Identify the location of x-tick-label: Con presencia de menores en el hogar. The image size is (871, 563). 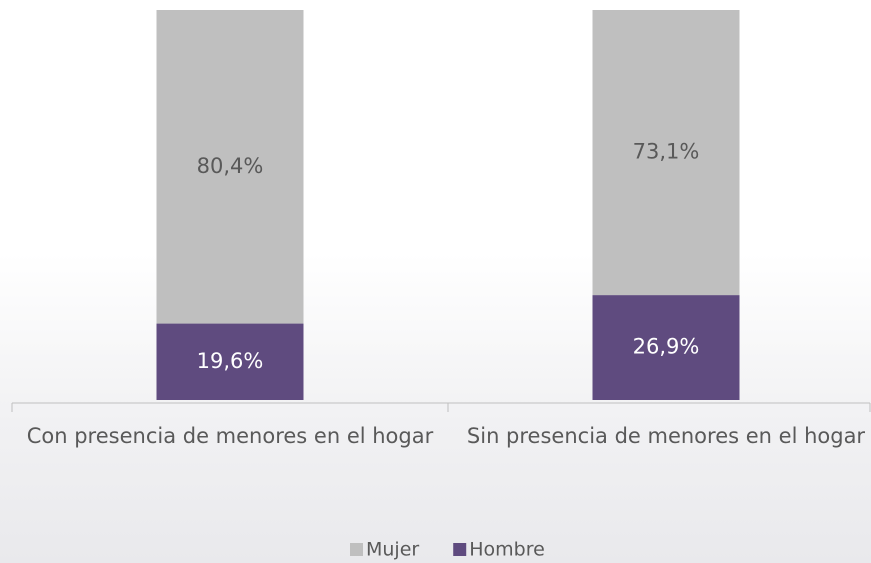
(230, 436).